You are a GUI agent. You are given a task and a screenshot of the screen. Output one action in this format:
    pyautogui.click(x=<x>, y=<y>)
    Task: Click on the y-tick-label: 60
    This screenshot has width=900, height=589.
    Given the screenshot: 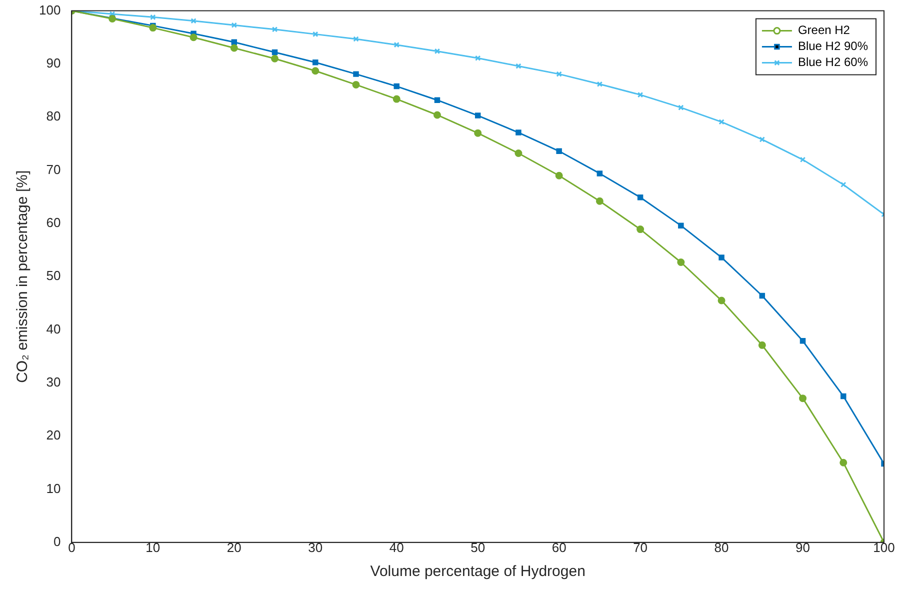 What is the action you would take?
    pyautogui.click(x=53, y=222)
    